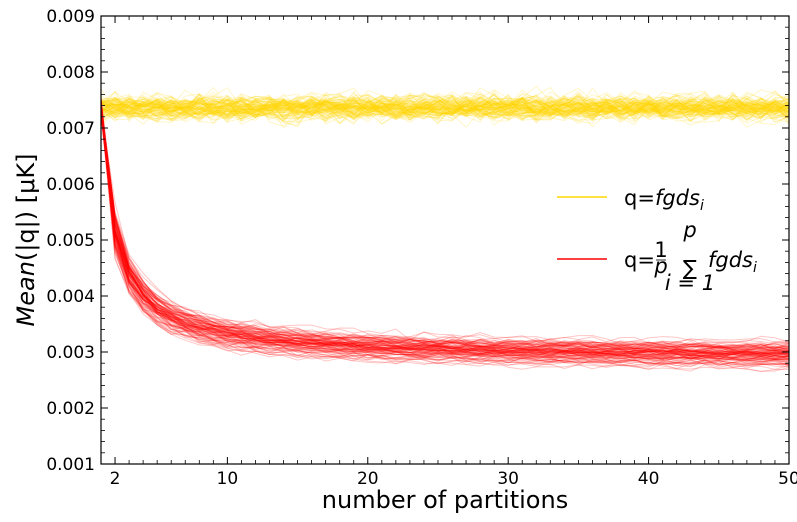 Image resolution: width=797 pixels, height=522 pixels. Describe the element at coordinates (228, 479) in the screenshot. I see `x-tick-label: 10` at that location.